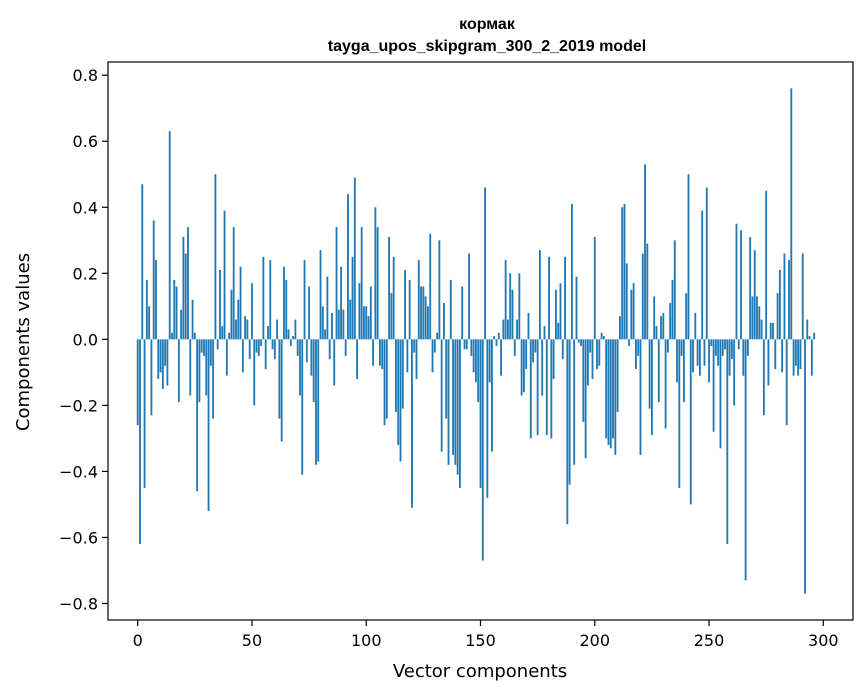 The width and height of the screenshot is (867, 696). What do you see at coordinates (85, 207) in the screenshot?
I see `y-tick-label: 0.4` at bounding box center [85, 207].